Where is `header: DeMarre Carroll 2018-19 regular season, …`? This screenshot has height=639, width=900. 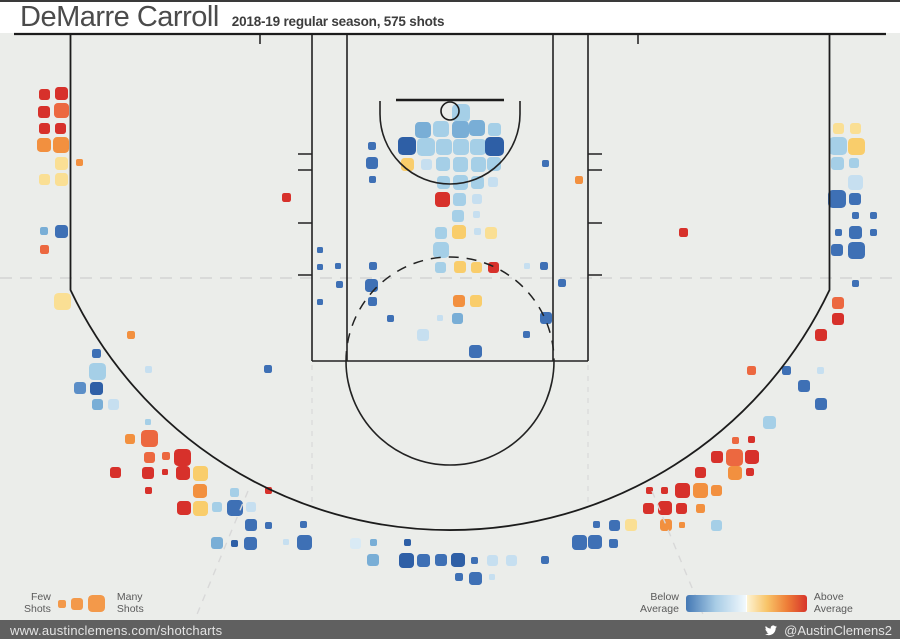 header: DeMarre Carroll 2018-19 regular season, … is located at coordinates (450, 17).